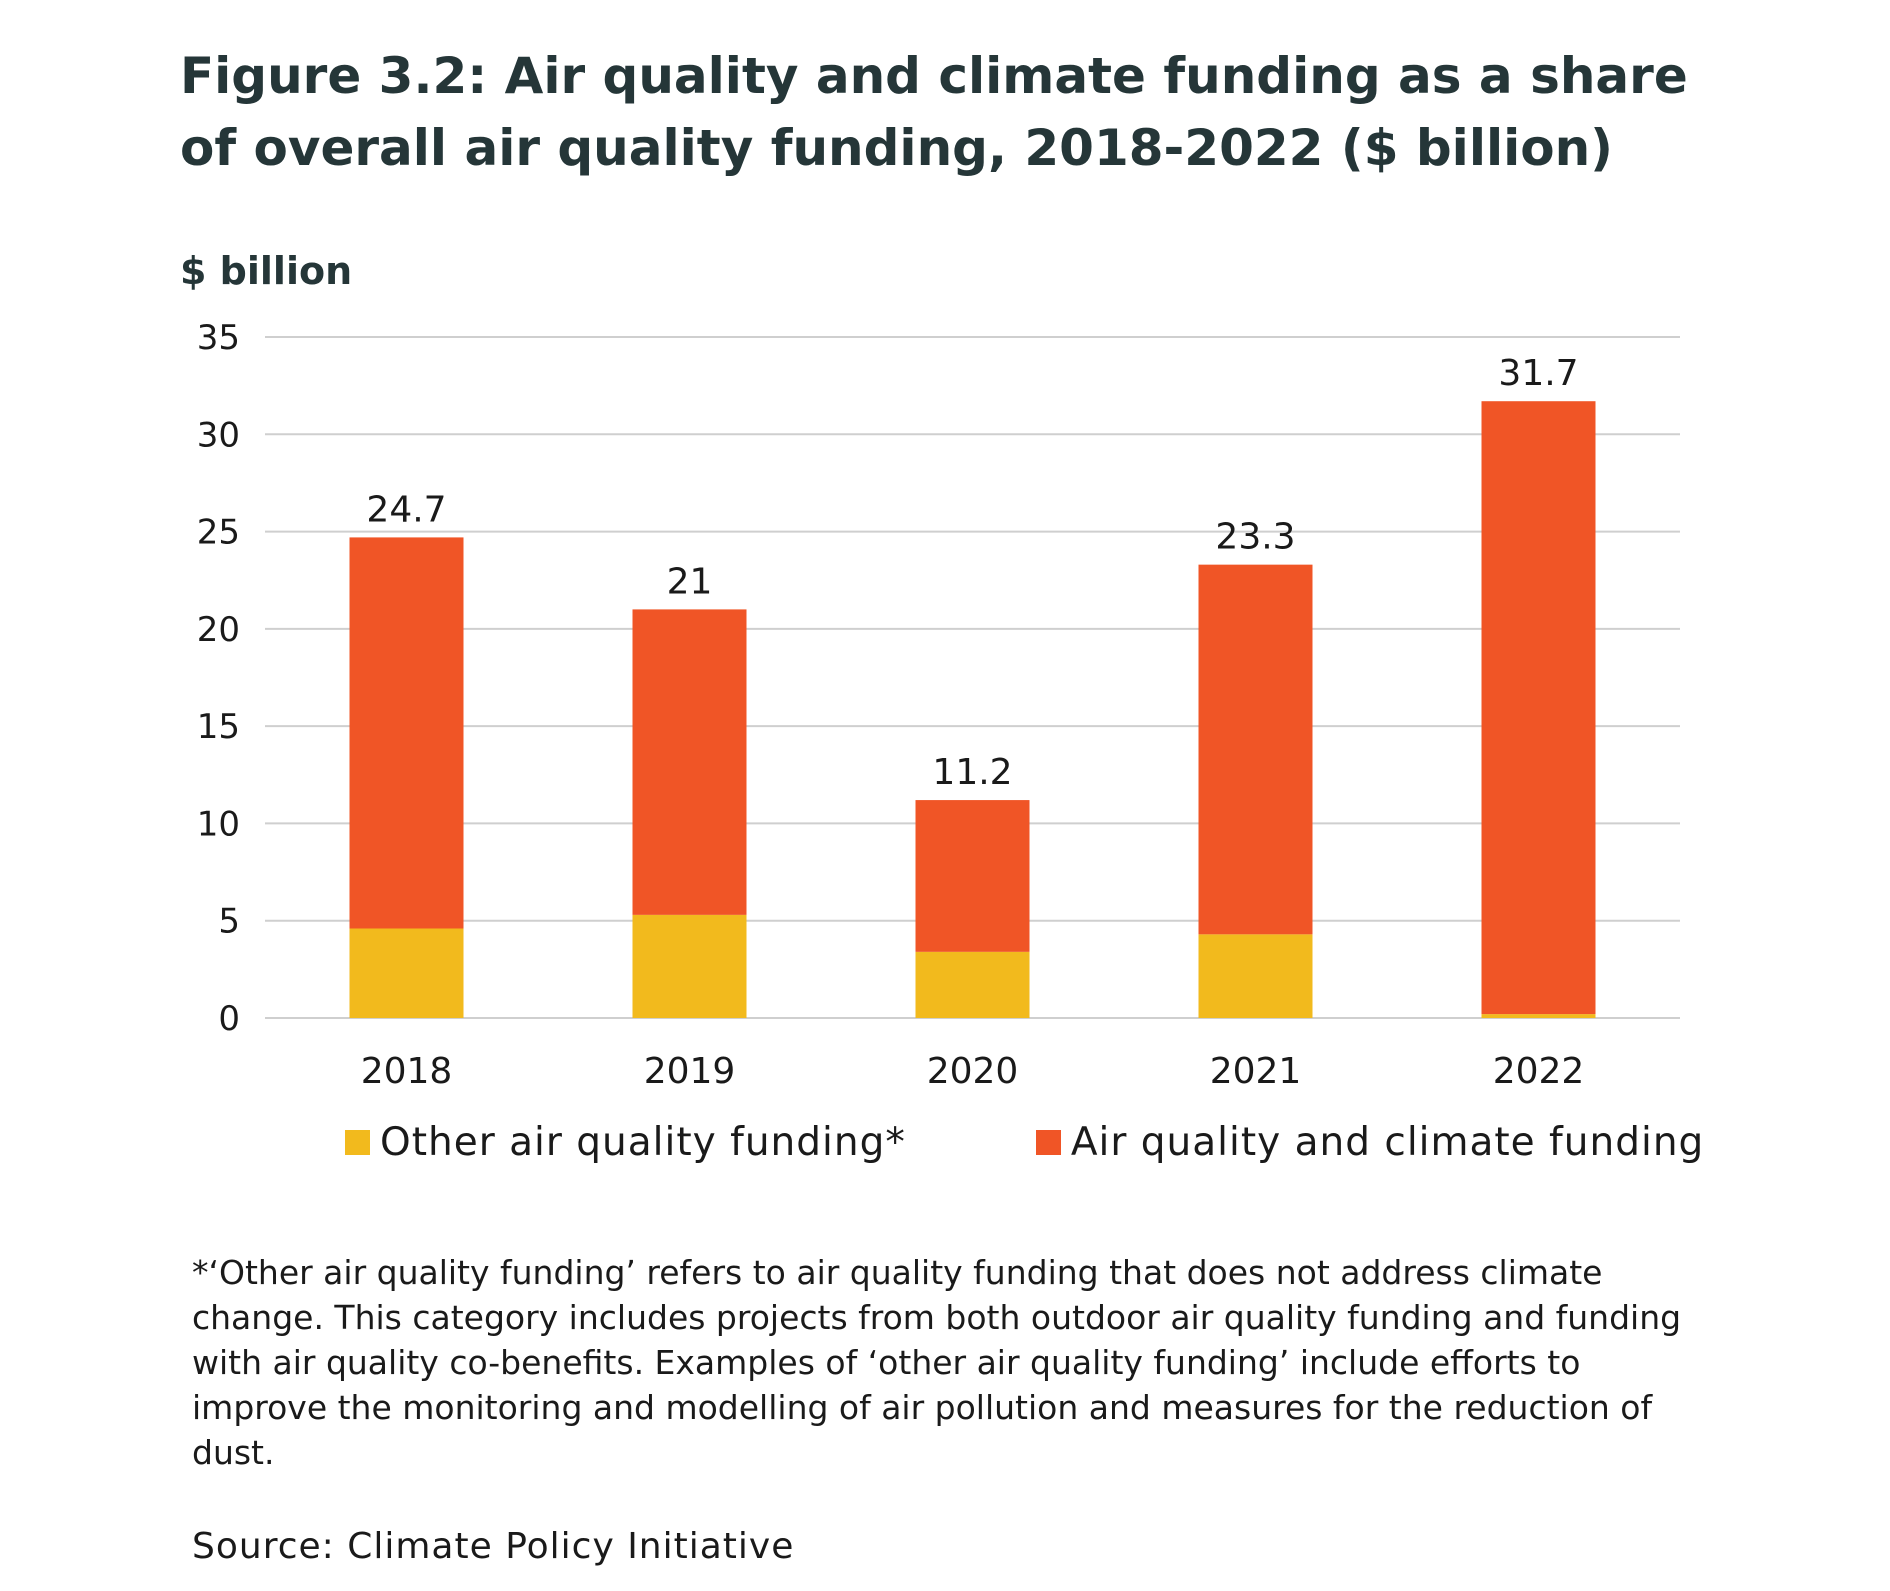 This screenshot has width=1890, height=1591. I want to click on legend-item-climate: Air quality and climate funding, so click(1370, 1142).